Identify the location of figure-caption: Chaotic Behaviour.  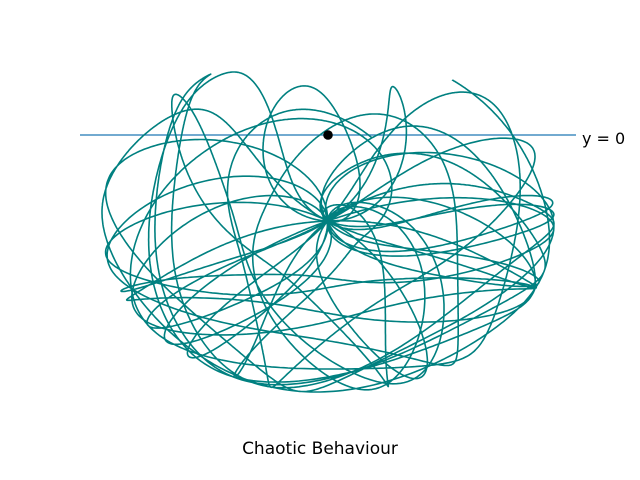
(320, 449).